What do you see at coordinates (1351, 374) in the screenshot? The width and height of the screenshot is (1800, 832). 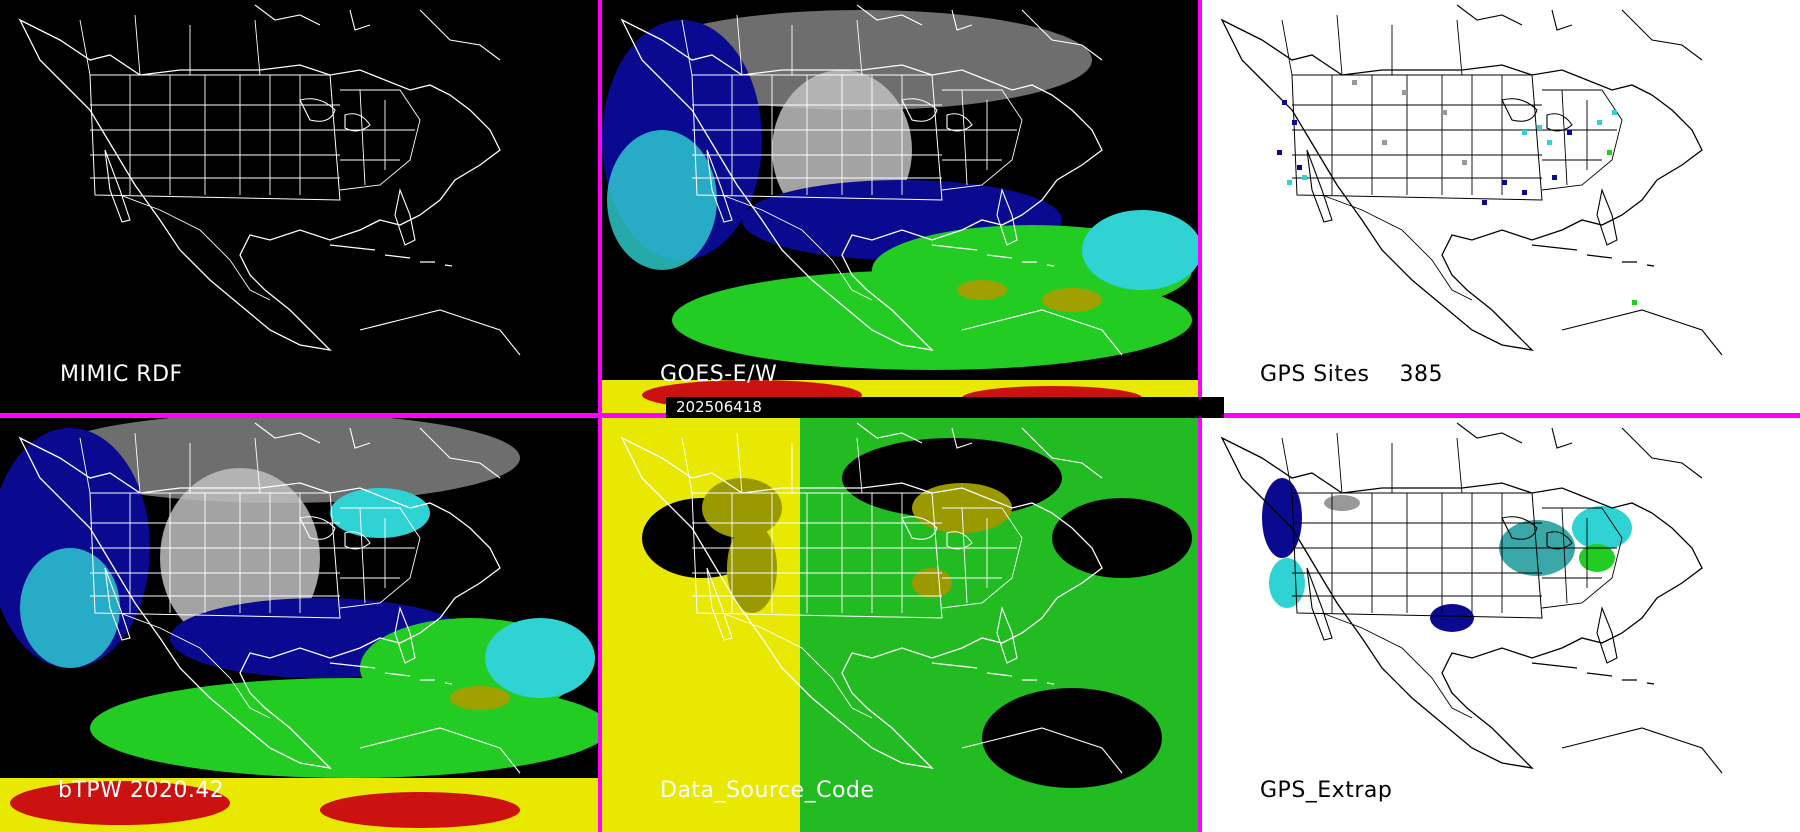 I see `panel-label-gps-sites: GPS Sites 385` at bounding box center [1351, 374].